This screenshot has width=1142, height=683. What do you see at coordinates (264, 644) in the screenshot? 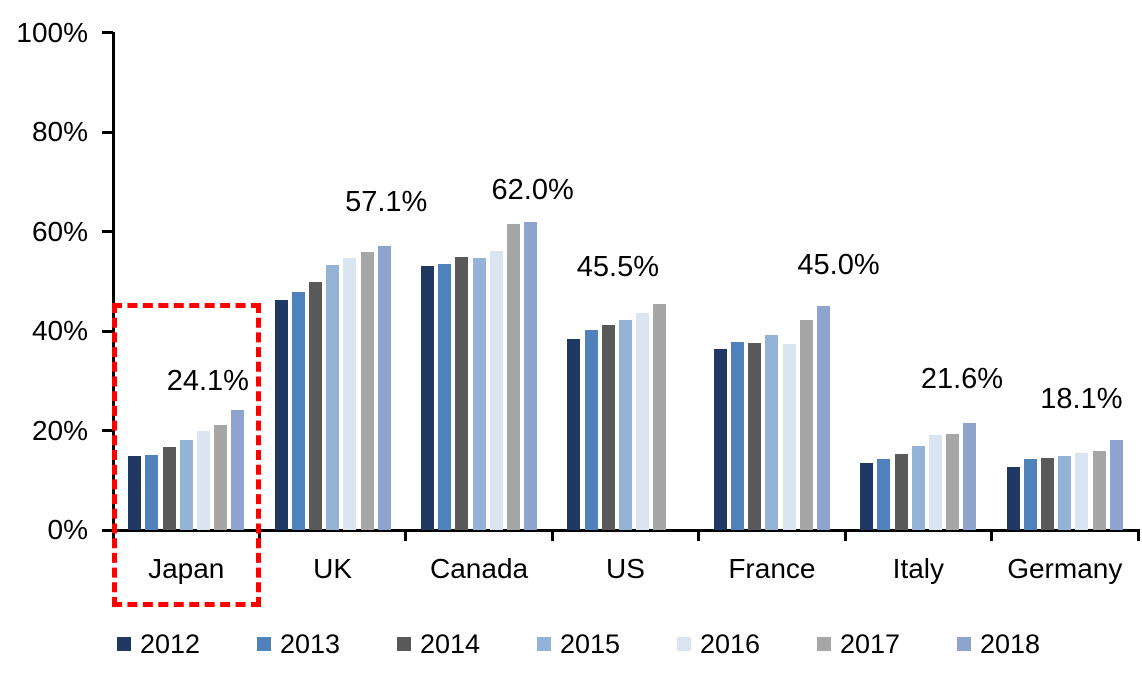
I see `legend-swatch-2013` at bounding box center [264, 644].